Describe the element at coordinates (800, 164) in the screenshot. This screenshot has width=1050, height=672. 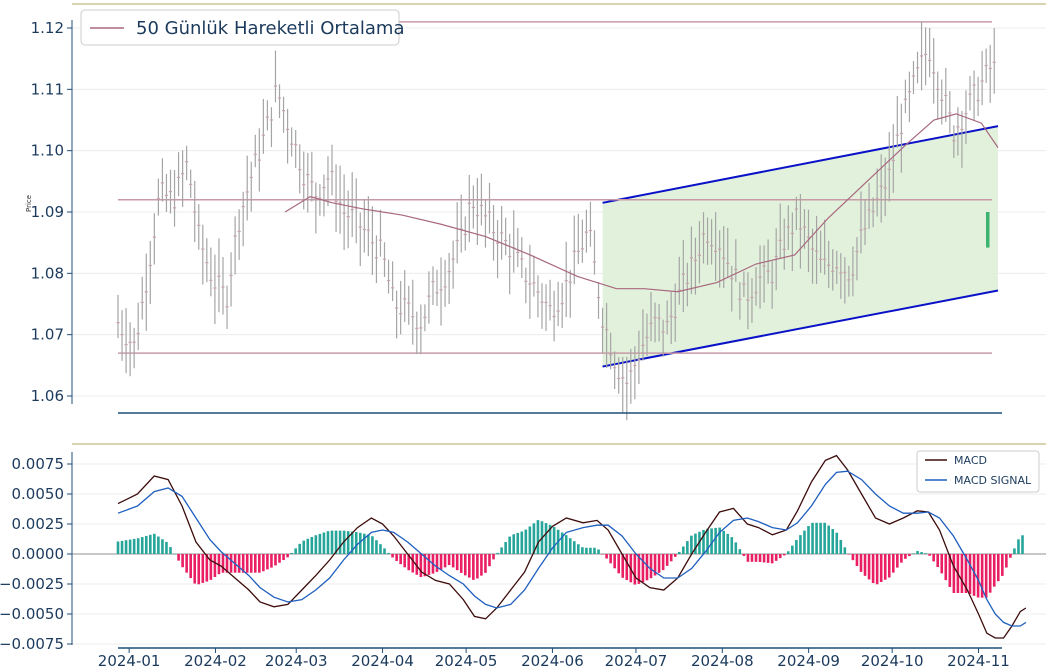
I see `channel-upper-line` at that location.